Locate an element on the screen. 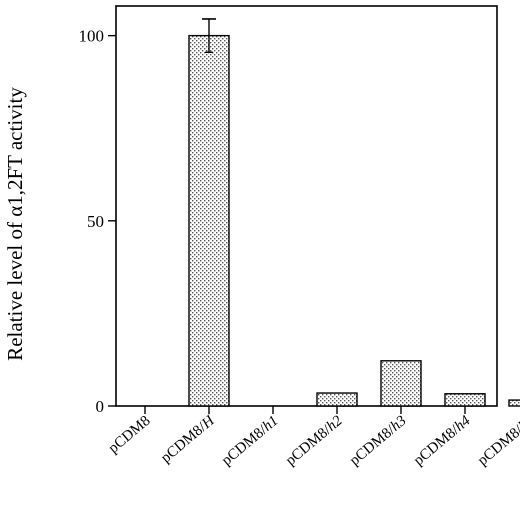  y-axis-label: Relative level of α1,2FT activity is located at coordinates (15, 224).